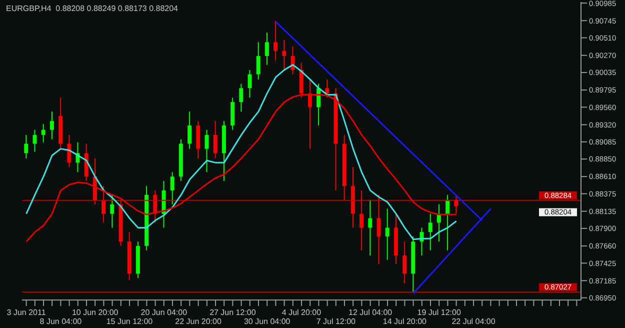  Describe the element at coordinates (95, 312) in the screenshot. I see `x-tick-label: 10 Jun 20:00` at that location.